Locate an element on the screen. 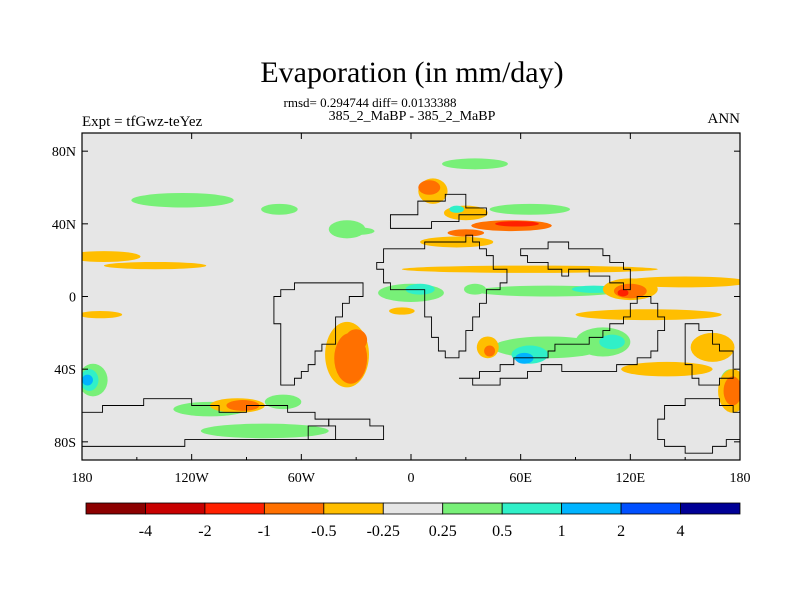 This screenshot has height=600, width=800. x-tick-label: 120W is located at coordinates (192, 478).